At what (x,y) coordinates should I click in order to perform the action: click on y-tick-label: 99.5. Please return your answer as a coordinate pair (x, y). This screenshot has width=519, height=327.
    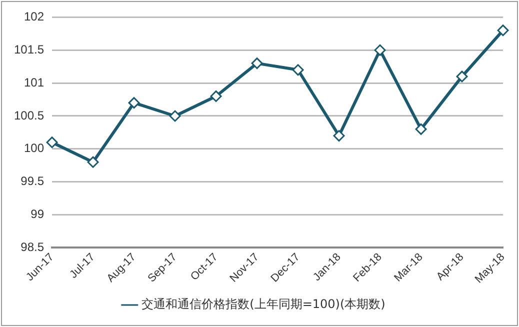
    Looking at the image, I should click on (32, 181).